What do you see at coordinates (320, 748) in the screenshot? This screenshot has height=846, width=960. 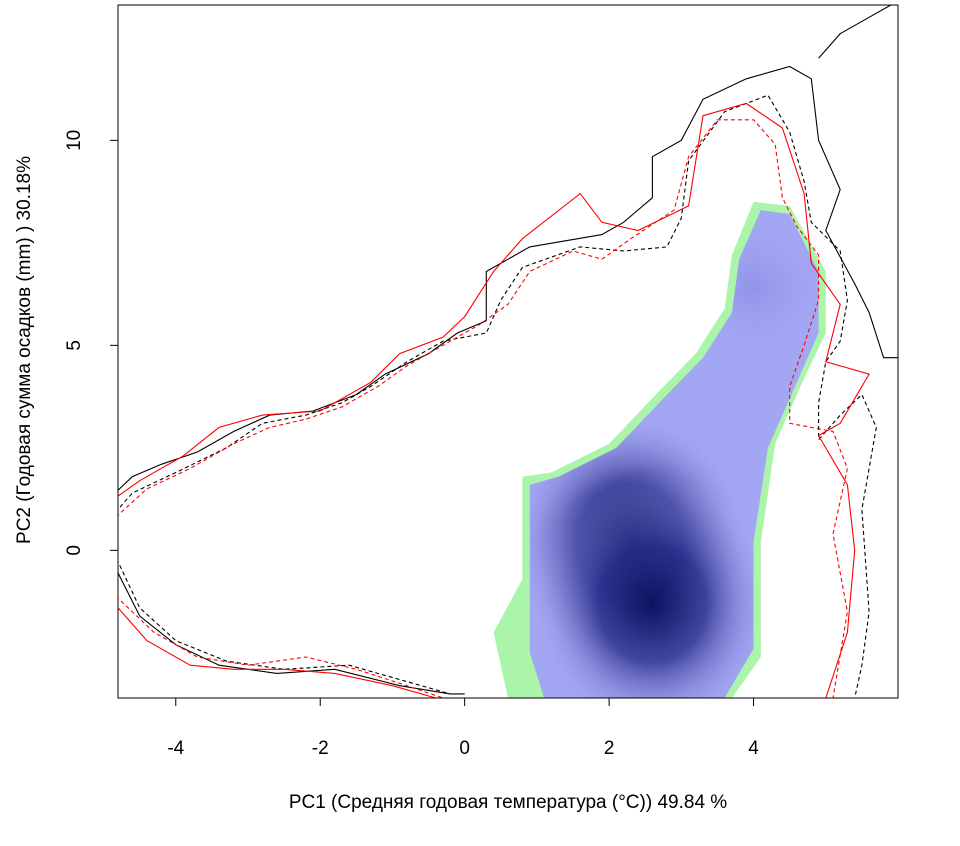 I see `x-tick-label: -2` at bounding box center [320, 748].